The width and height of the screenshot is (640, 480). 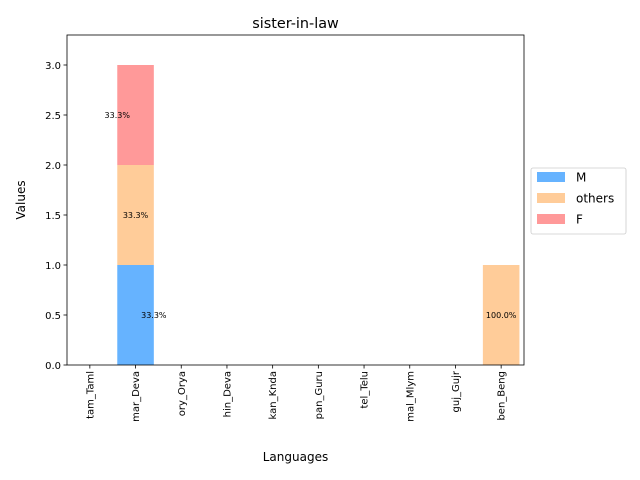 What do you see at coordinates (53, 316) in the screenshot?
I see `y-tick-label: 0.5` at bounding box center [53, 316].